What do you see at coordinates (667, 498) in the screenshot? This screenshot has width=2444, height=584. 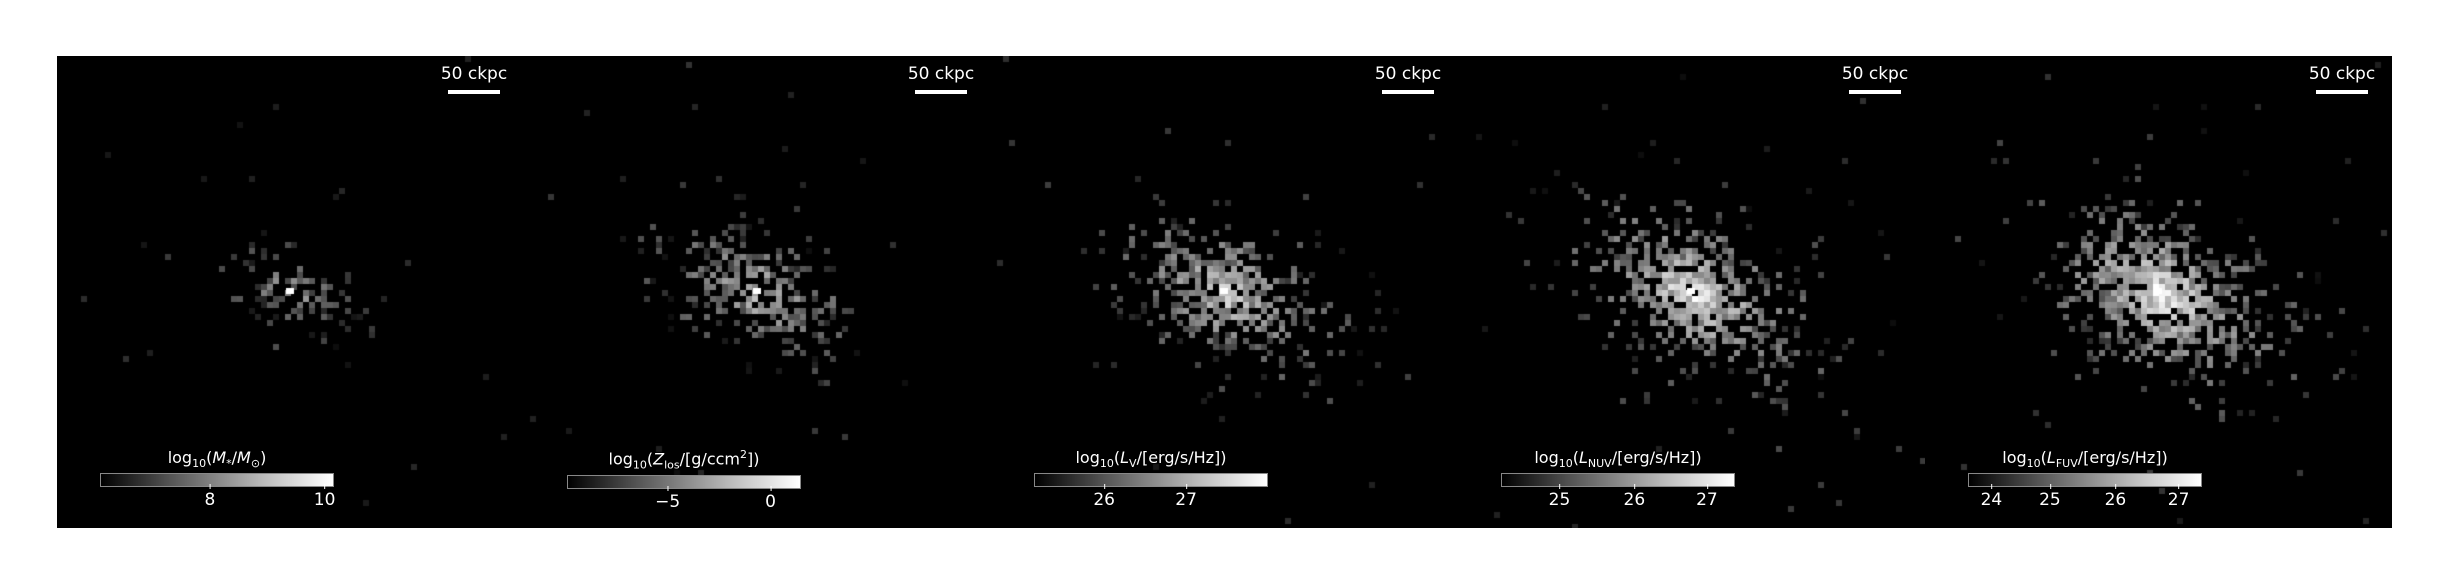 I see `colorbar-tick: −5` at bounding box center [667, 498].